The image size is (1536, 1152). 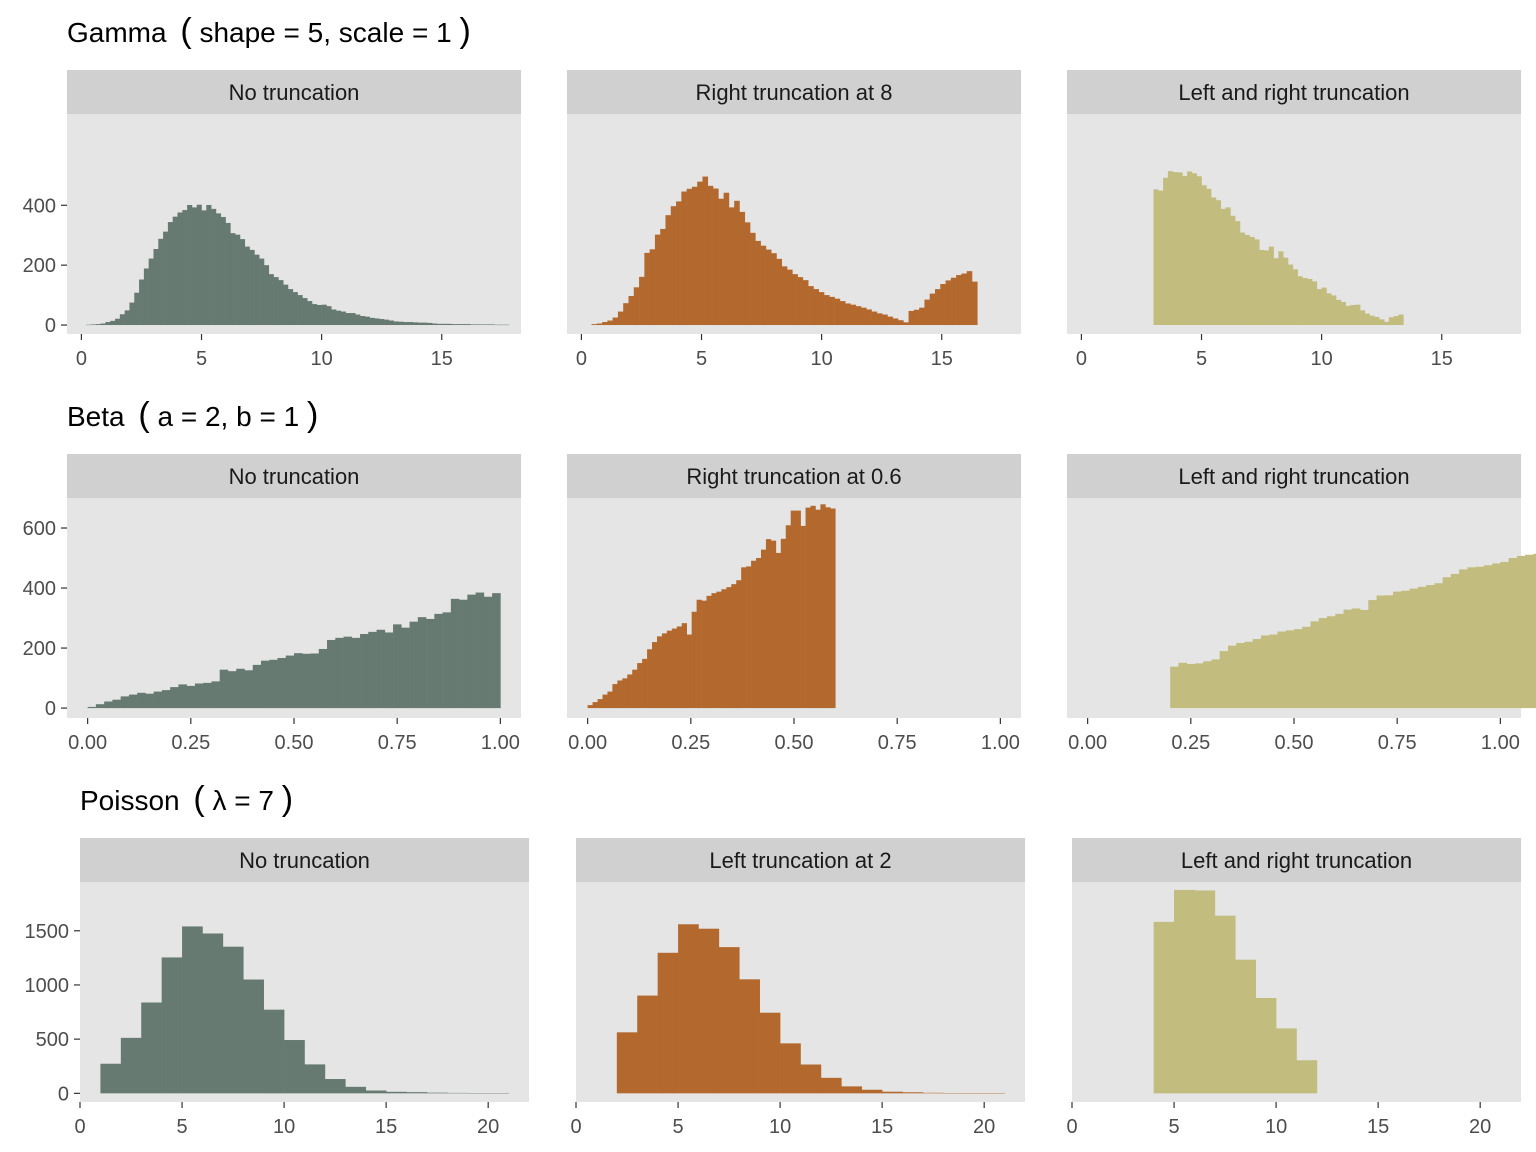 I want to click on row-title-params: shape = 5, scale = 1, so click(x=325, y=32).